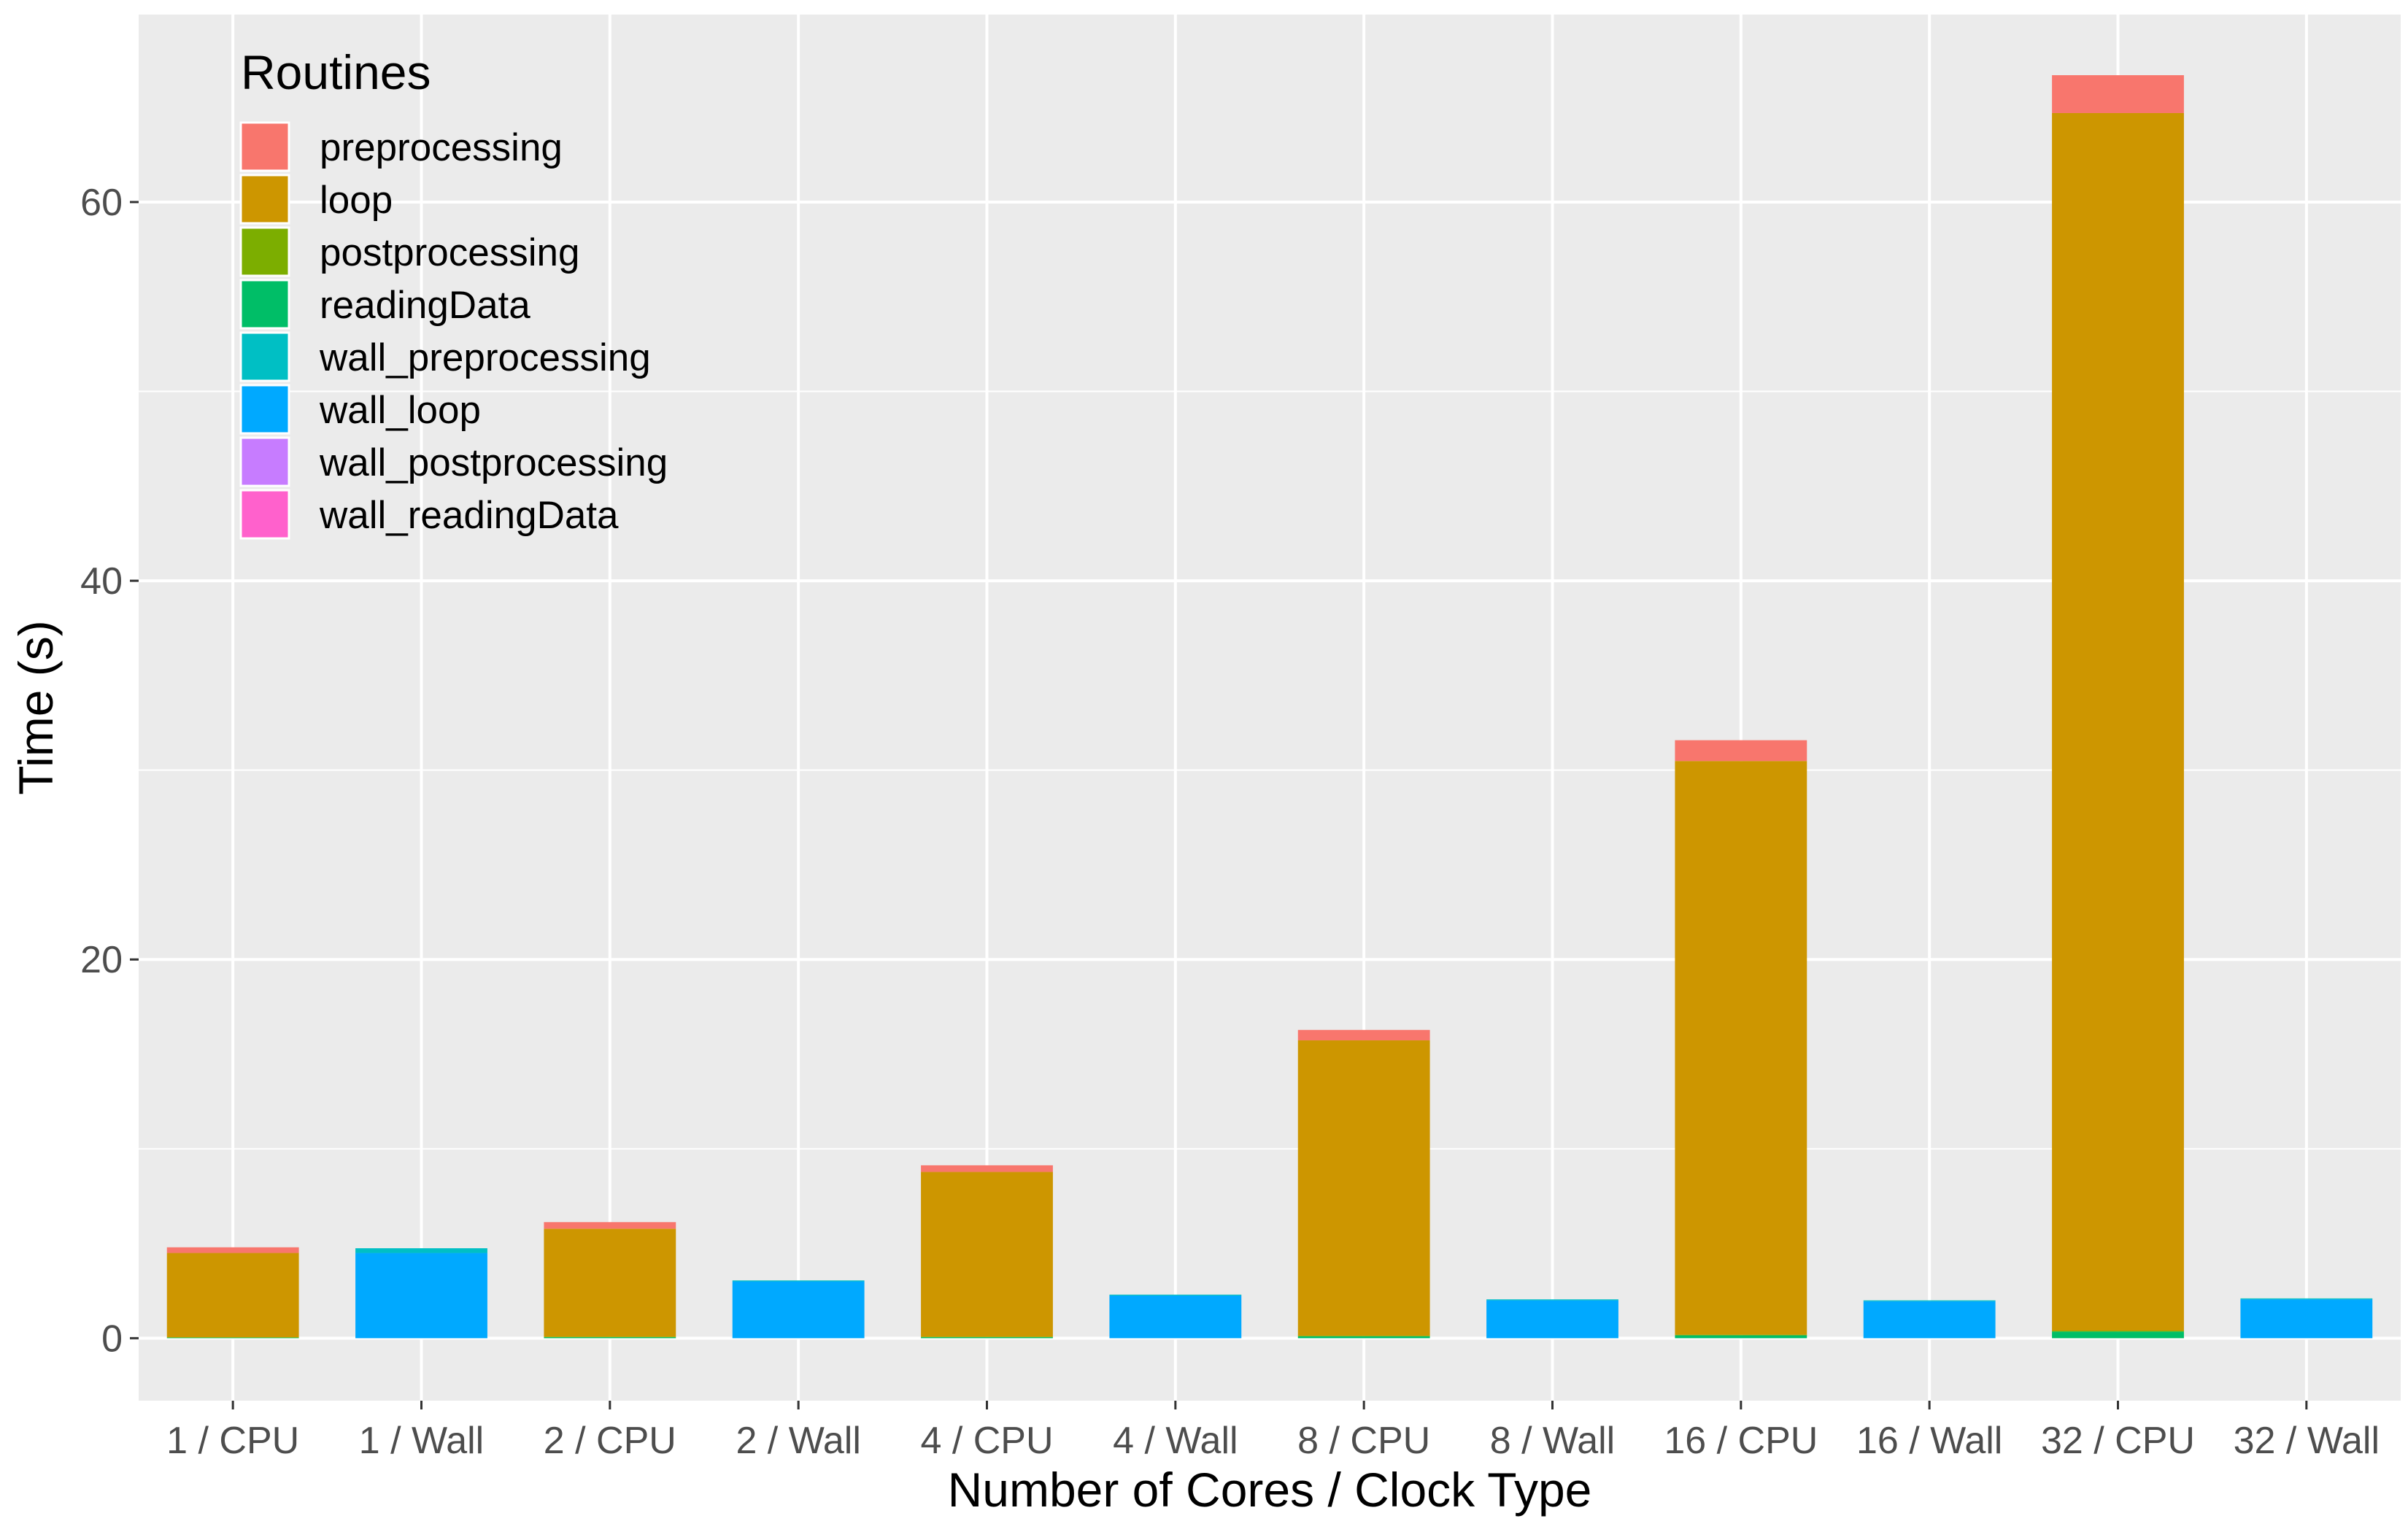 This screenshot has width=2408, height=1532. Describe the element at coordinates (449, 253) in the screenshot. I see `legend-label: postprocessing` at that location.